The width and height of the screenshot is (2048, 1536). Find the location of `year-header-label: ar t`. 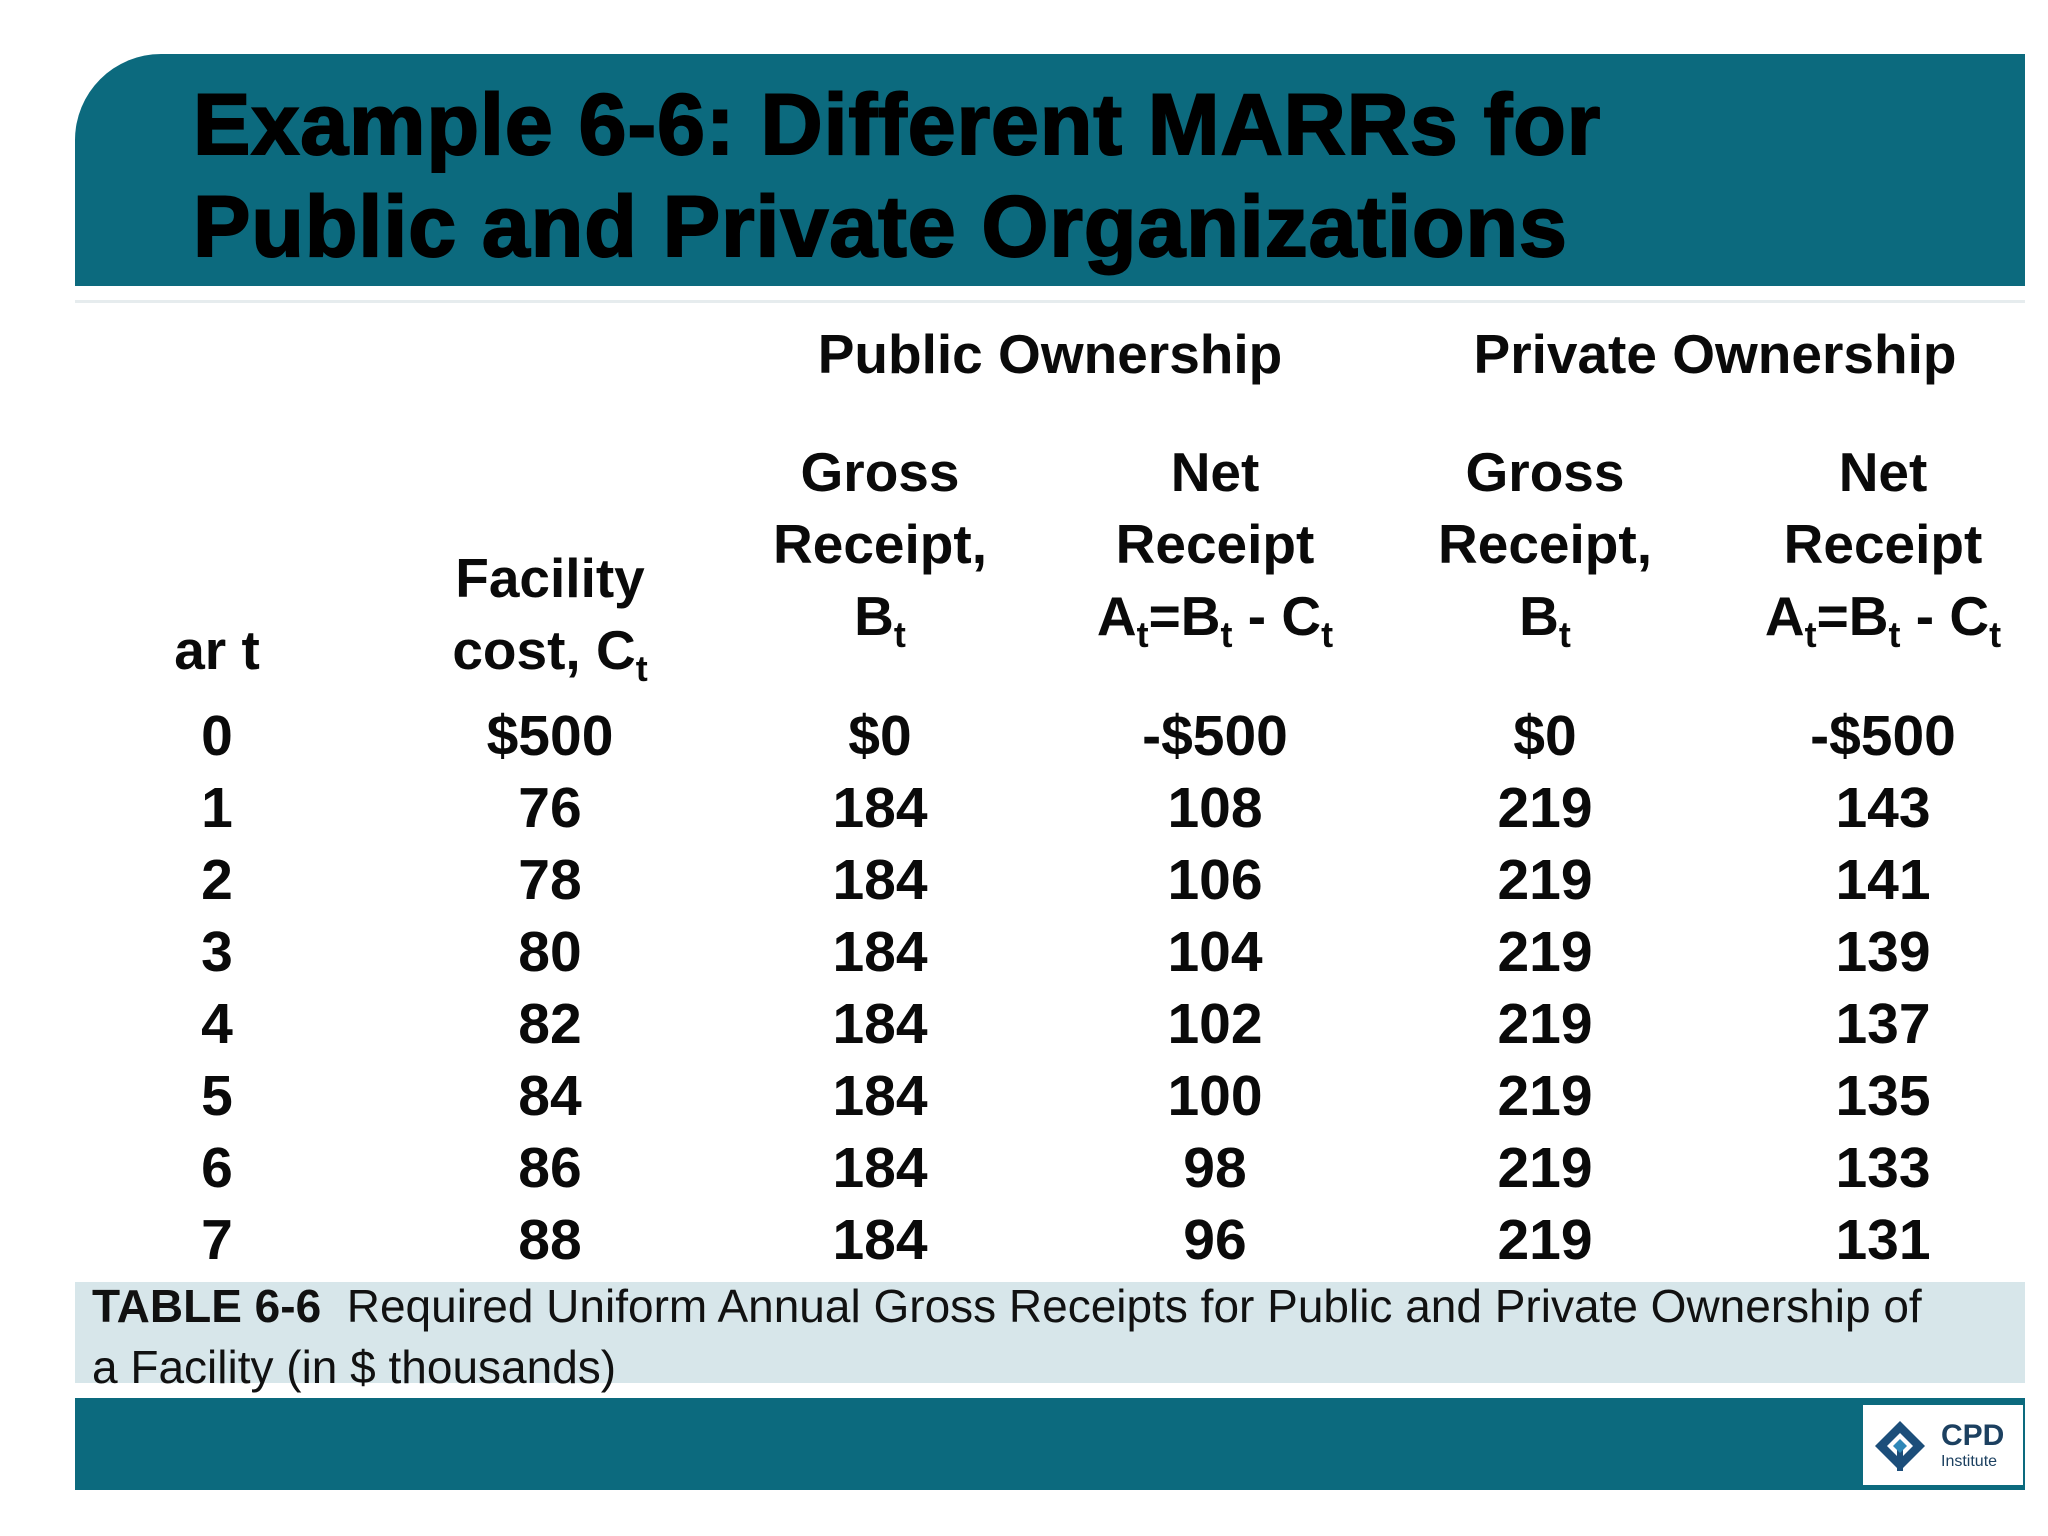

year-header-label: ar t is located at coordinates (217, 650).